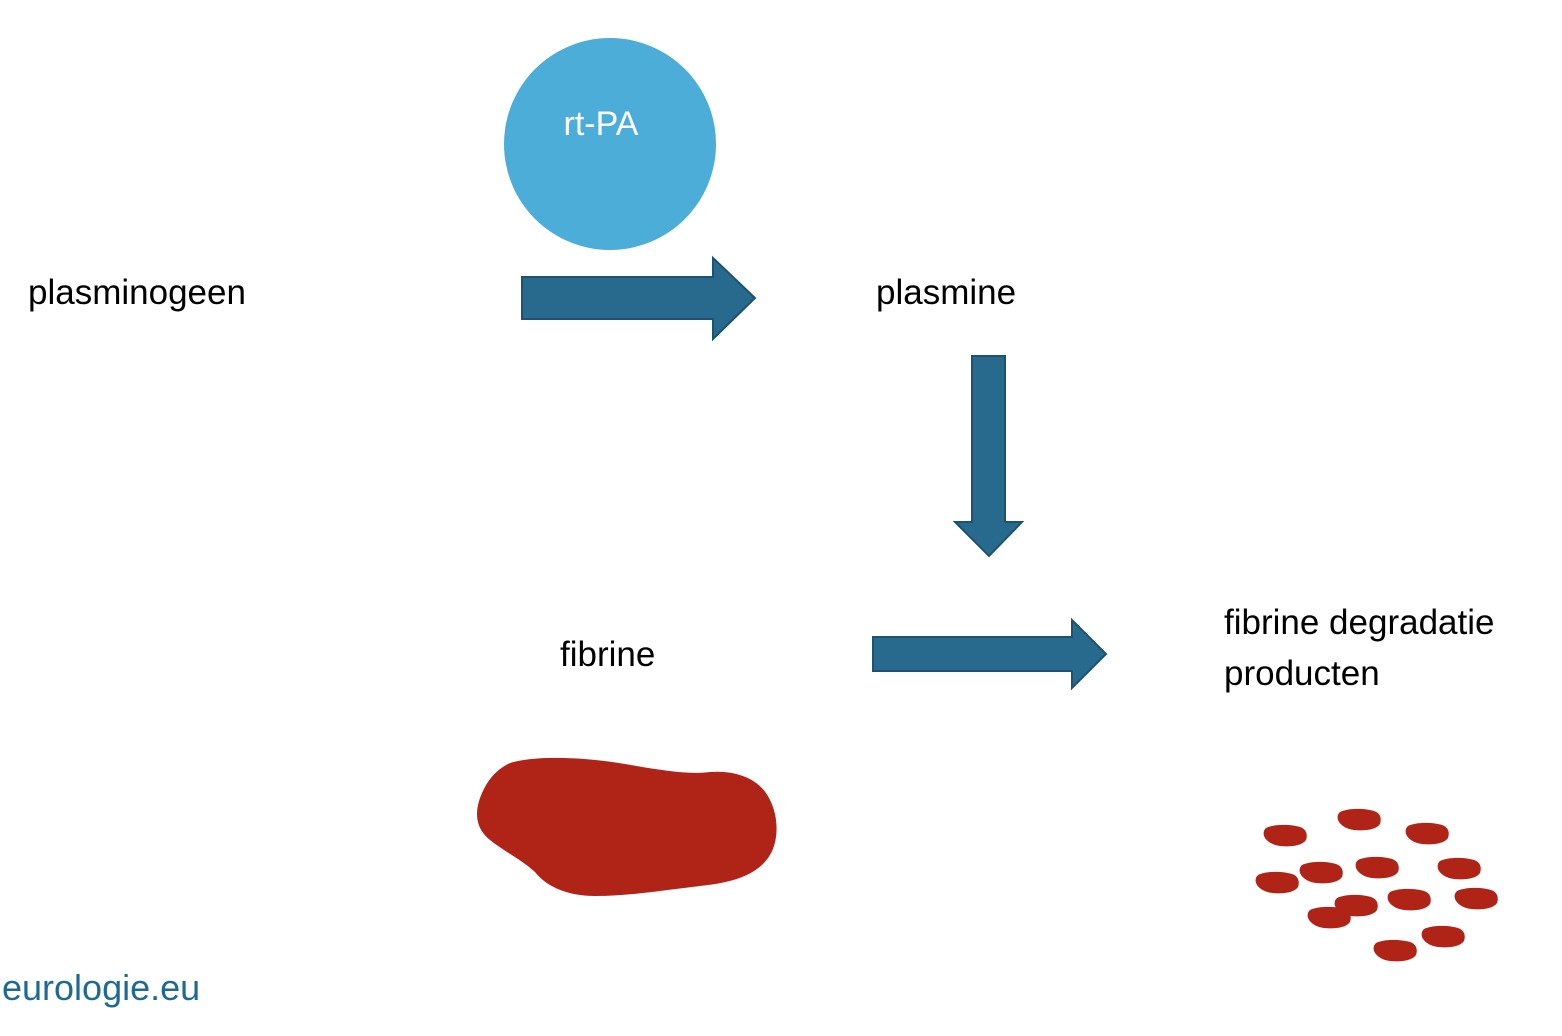 The image size is (1562, 1036). Describe the element at coordinates (990, 654) in the screenshot. I see `arrow-fibrin-to-fdp` at that location.